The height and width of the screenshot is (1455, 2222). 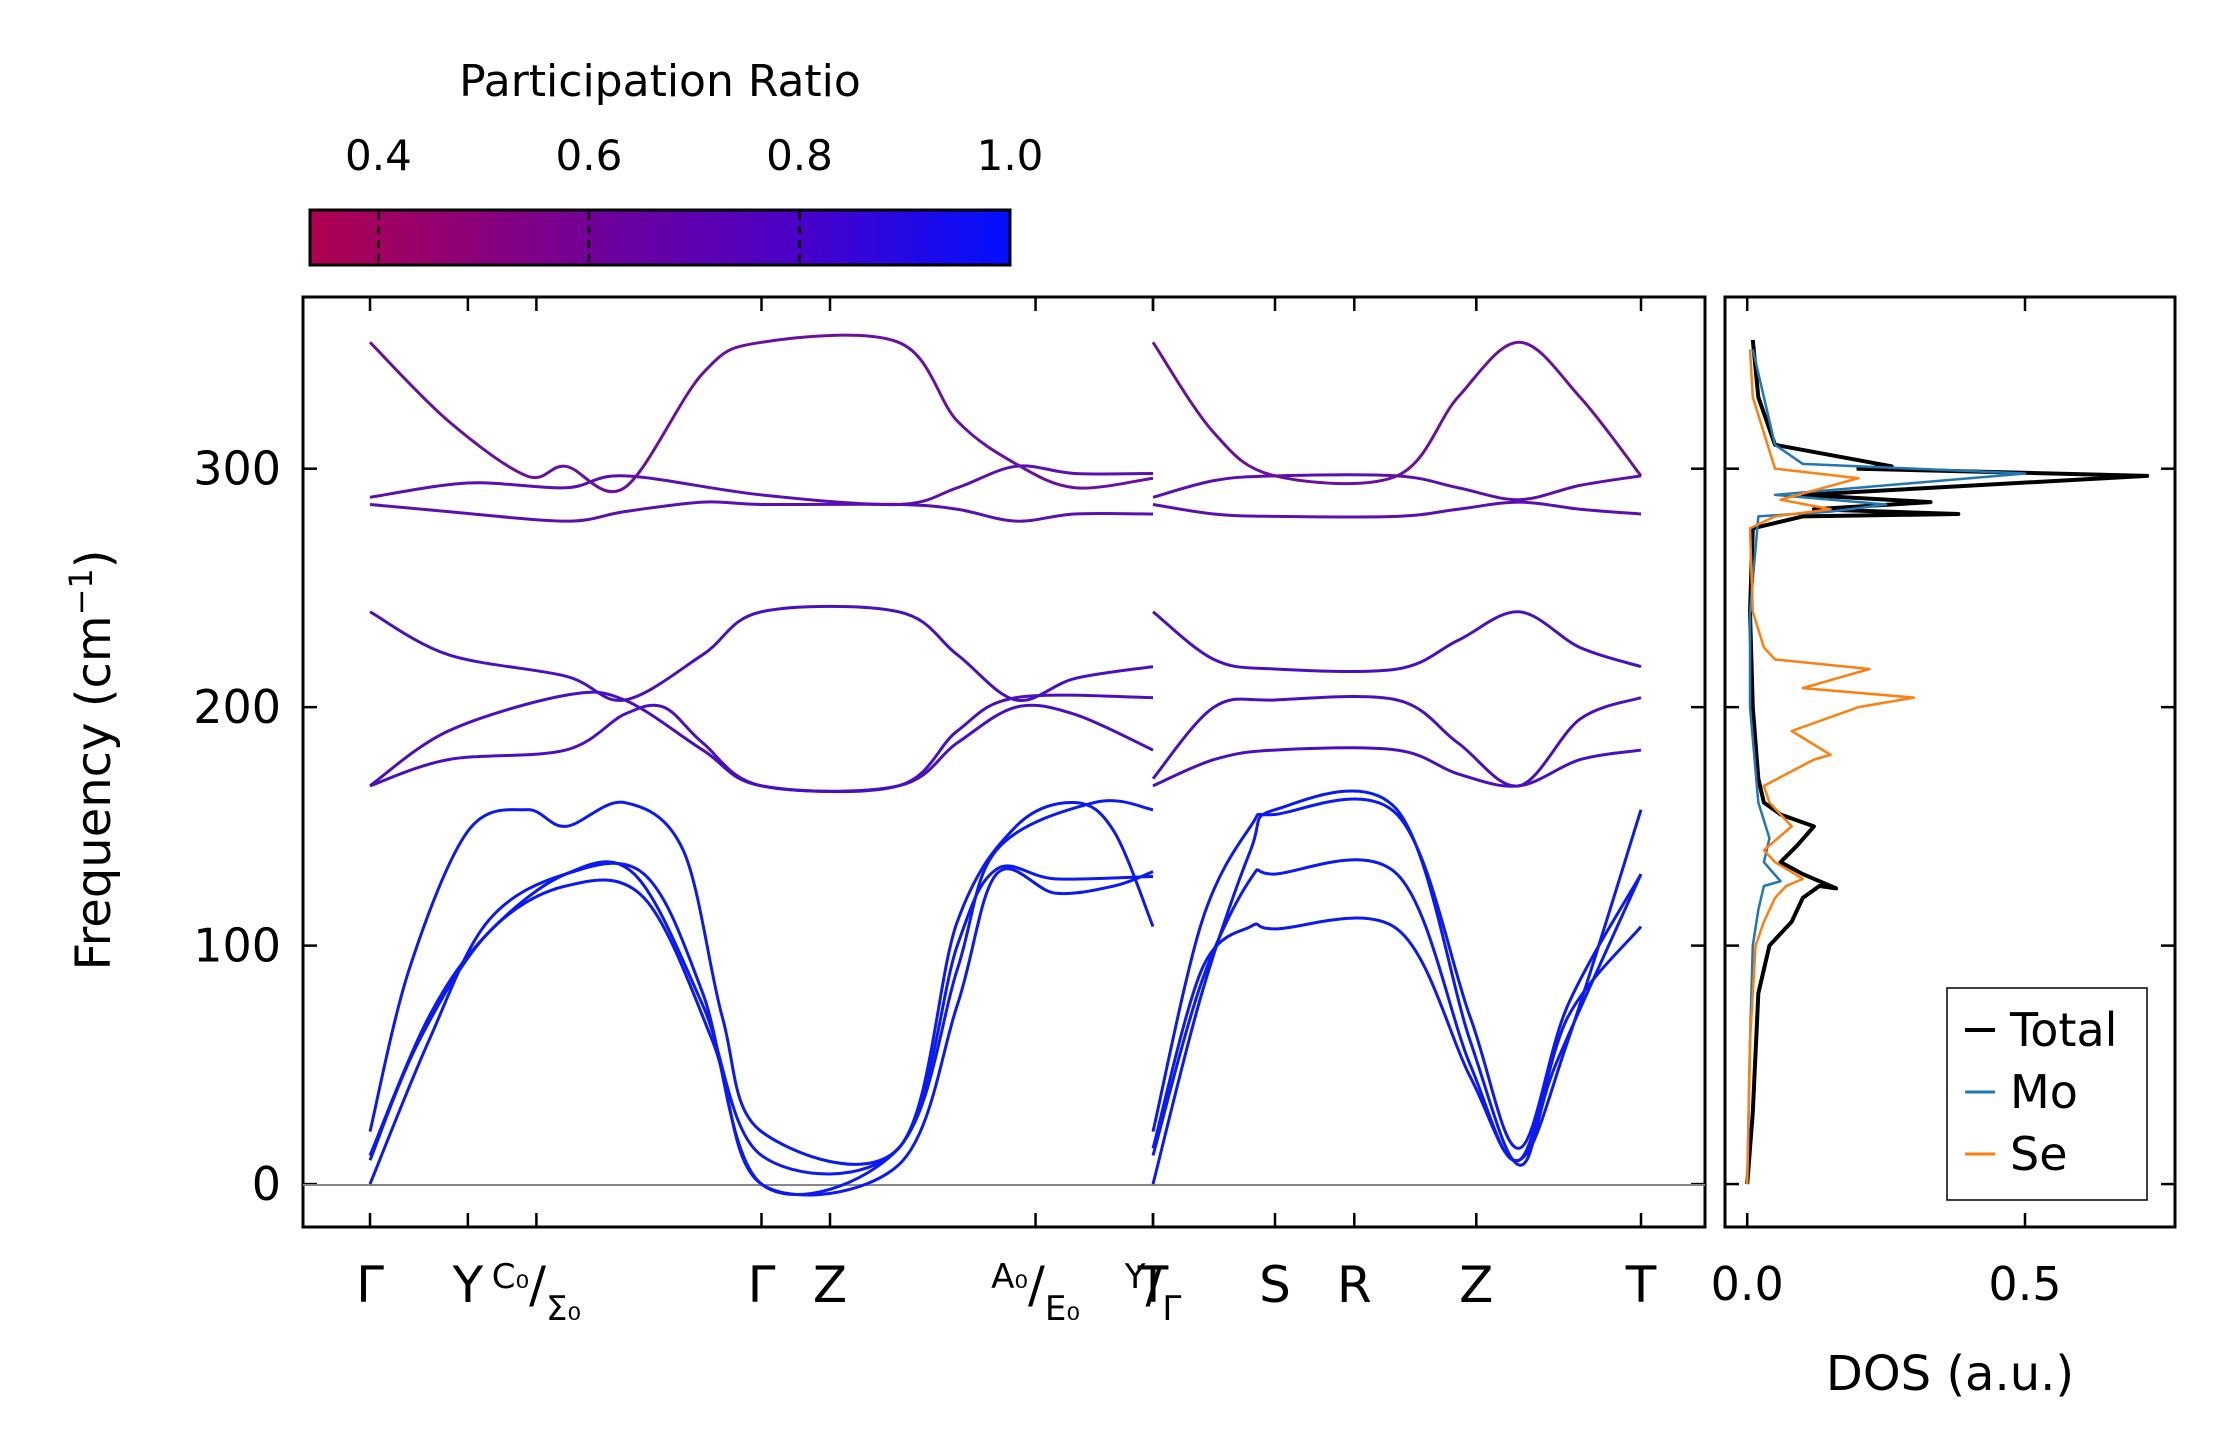 I want to click on legend-label-se: Se, so click(x=2039, y=1154).